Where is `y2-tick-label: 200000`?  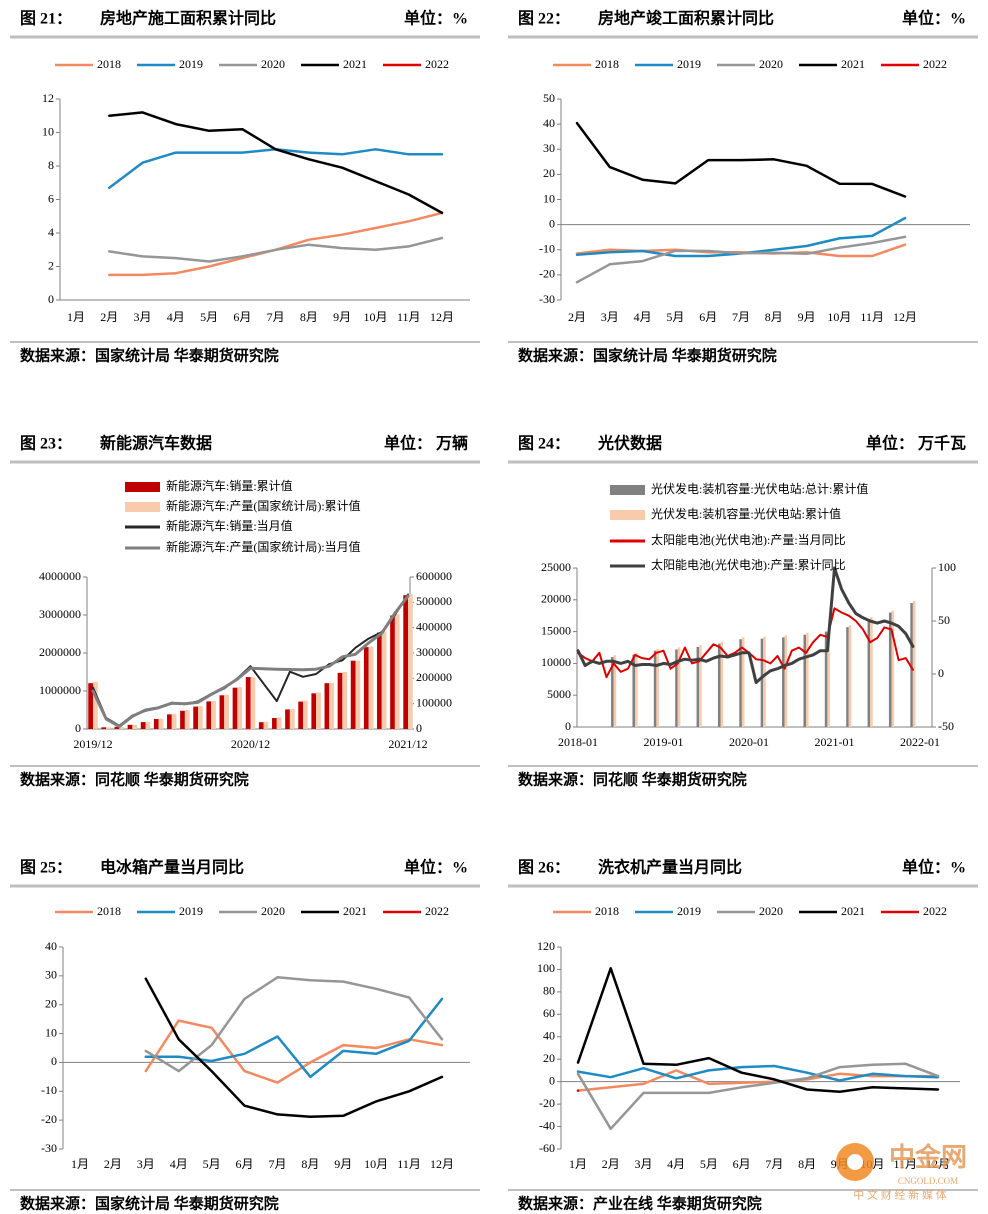
y2-tick-label: 200000 is located at coordinates (434, 677).